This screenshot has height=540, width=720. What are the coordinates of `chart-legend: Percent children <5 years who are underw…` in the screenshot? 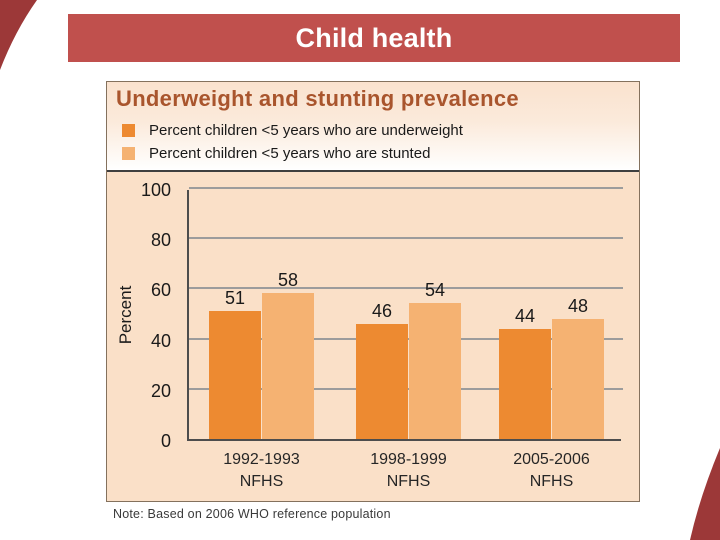 It's located at (376, 142).